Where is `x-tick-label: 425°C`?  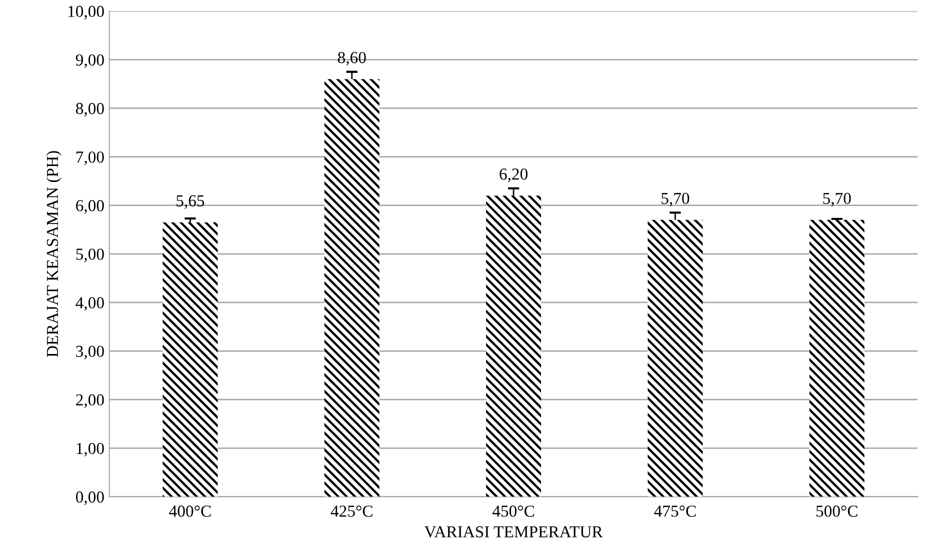
x-tick-label: 425°C is located at coordinates (351, 511).